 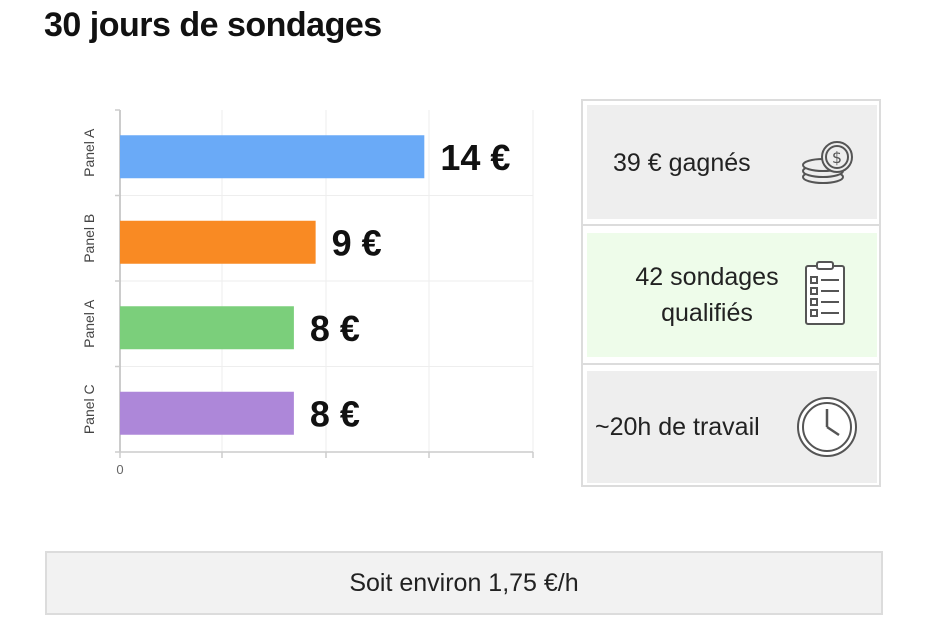 I want to click on stat-surveys: 42 sondages qualifiés, so click(x=732, y=295).